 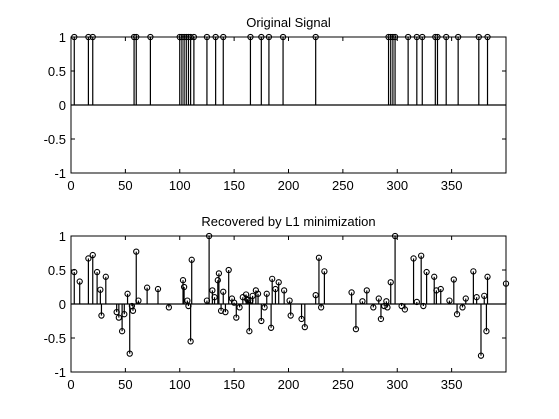 I want to click on x-tick-label: 200, so click(x=289, y=185).